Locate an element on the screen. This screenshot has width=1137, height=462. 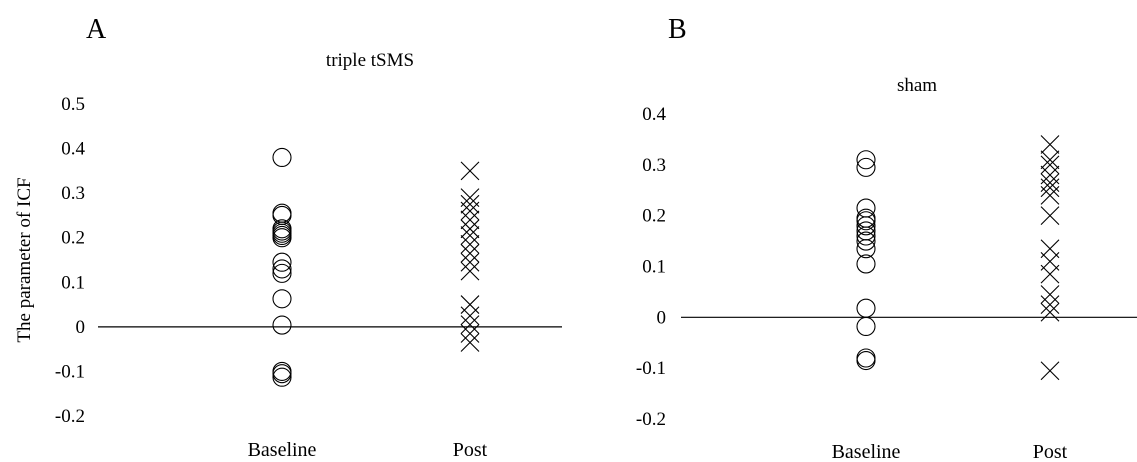
chart-a-y-tick-label: 0.1 is located at coordinates (73, 282).